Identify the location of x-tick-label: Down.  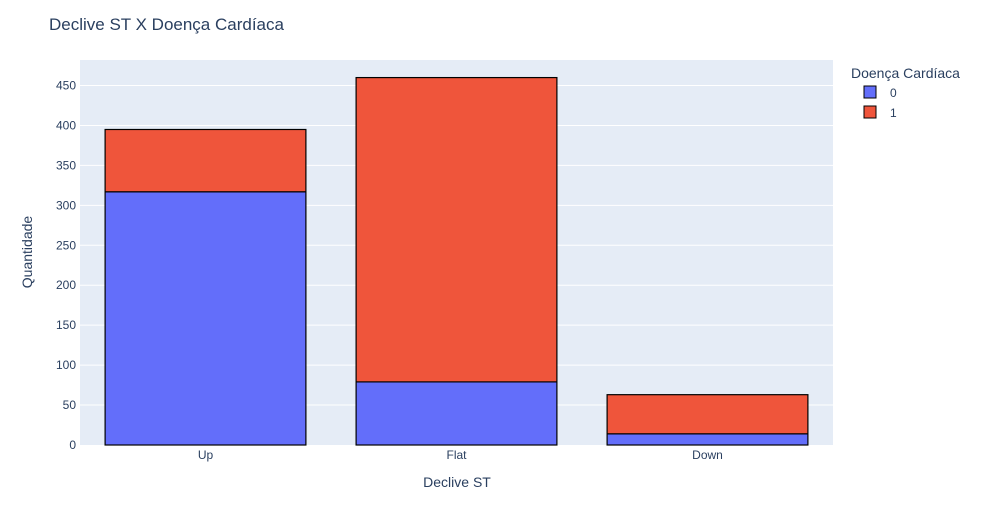
(707, 455).